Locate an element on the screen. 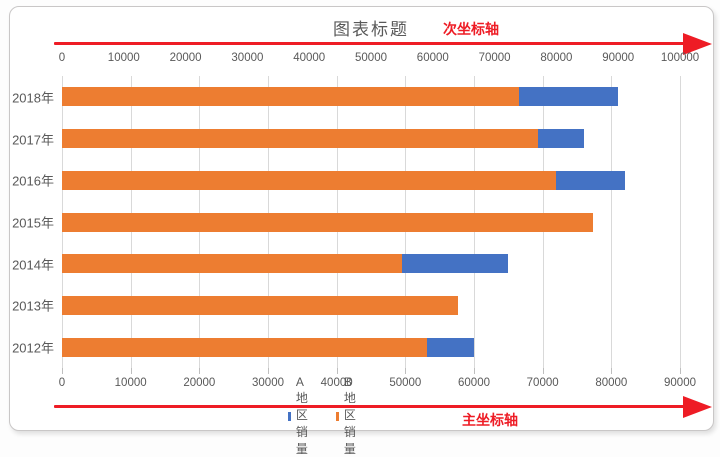 The height and width of the screenshot is (457, 720). primary-axis-tick-label: 30000 is located at coordinates (268, 383).